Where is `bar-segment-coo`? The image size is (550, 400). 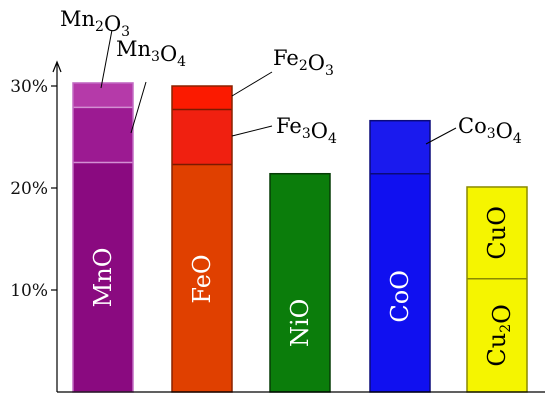 bar-segment-coo is located at coordinates (400, 282).